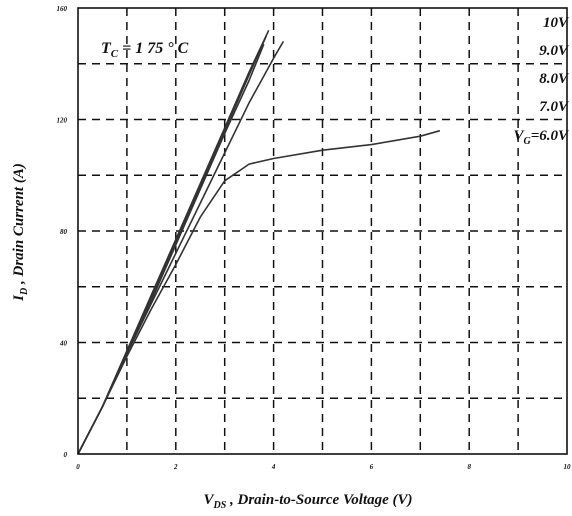 The height and width of the screenshot is (516, 572). I want to click on legend-label: VG=6.0V, so click(541, 137).